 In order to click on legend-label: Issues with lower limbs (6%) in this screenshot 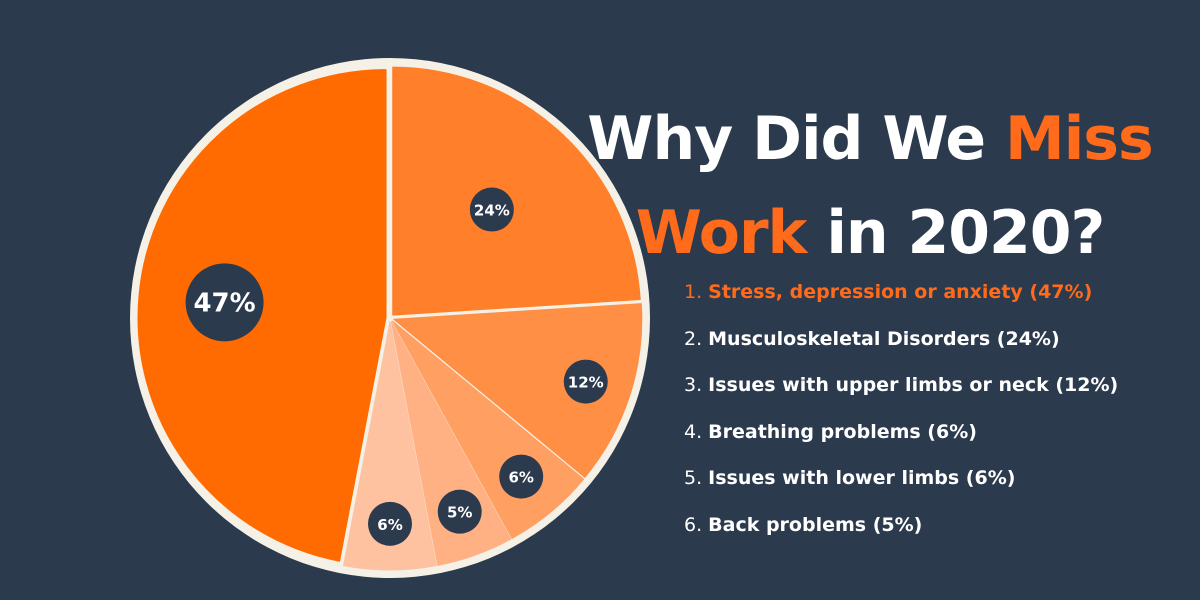, I will do `click(862, 478)`.